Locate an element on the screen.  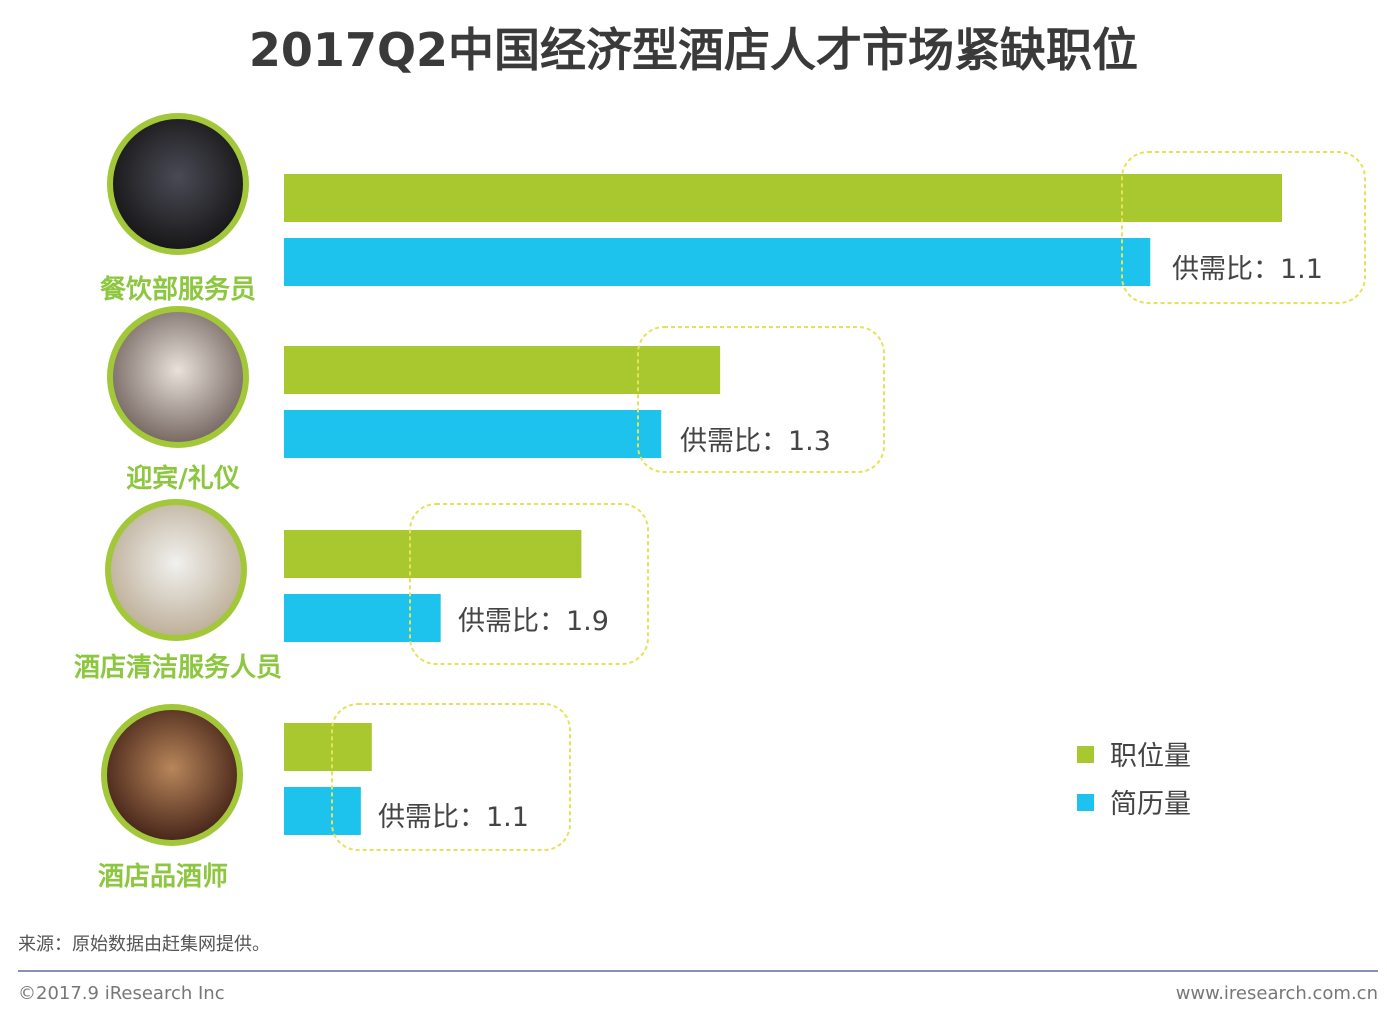
category-label: 迎宾/礼仪 is located at coordinates (183, 478).